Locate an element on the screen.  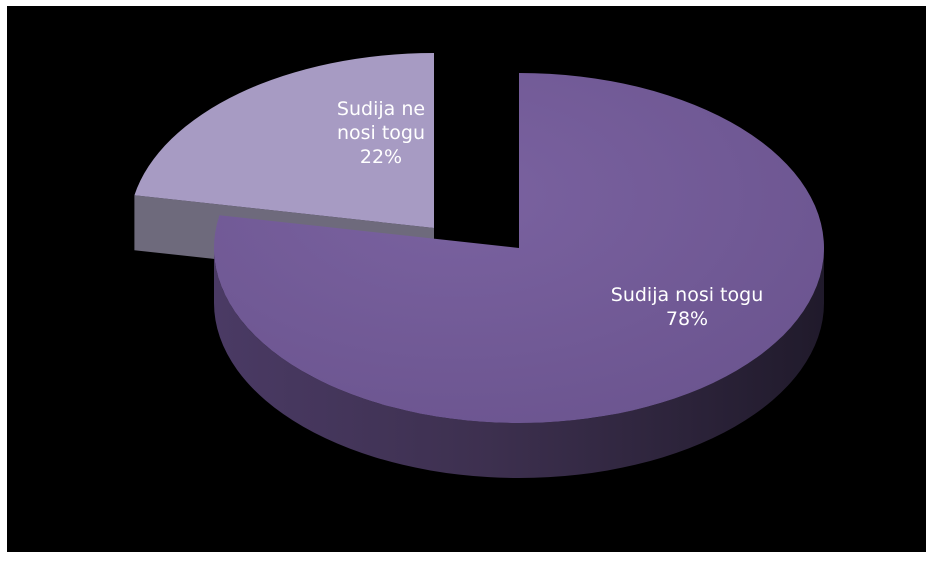
data-label: nosi togu is located at coordinates (381, 133).